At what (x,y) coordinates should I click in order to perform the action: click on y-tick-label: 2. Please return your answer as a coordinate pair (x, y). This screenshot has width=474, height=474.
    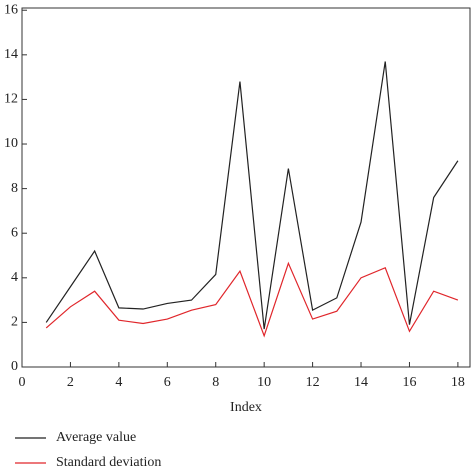
    Looking at the image, I should click on (14, 322).